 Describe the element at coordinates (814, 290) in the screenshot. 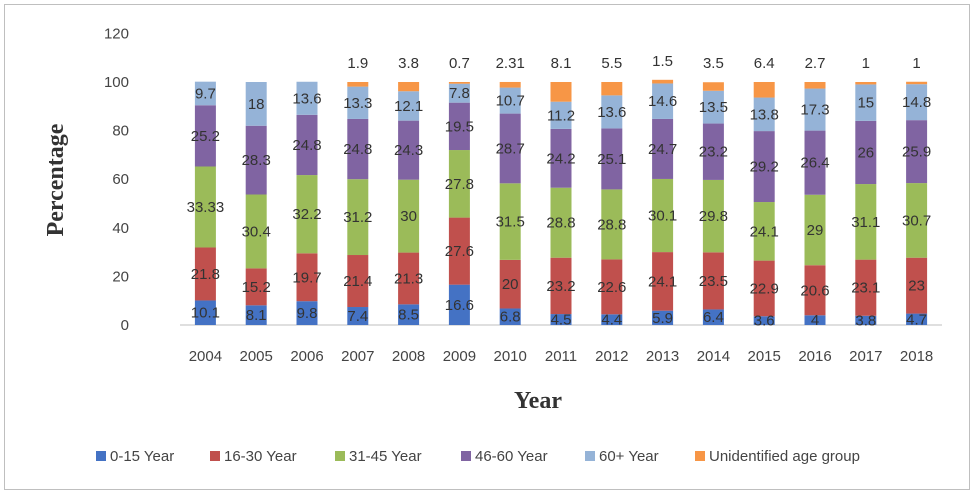

I see `data-label: 20.6` at that location.